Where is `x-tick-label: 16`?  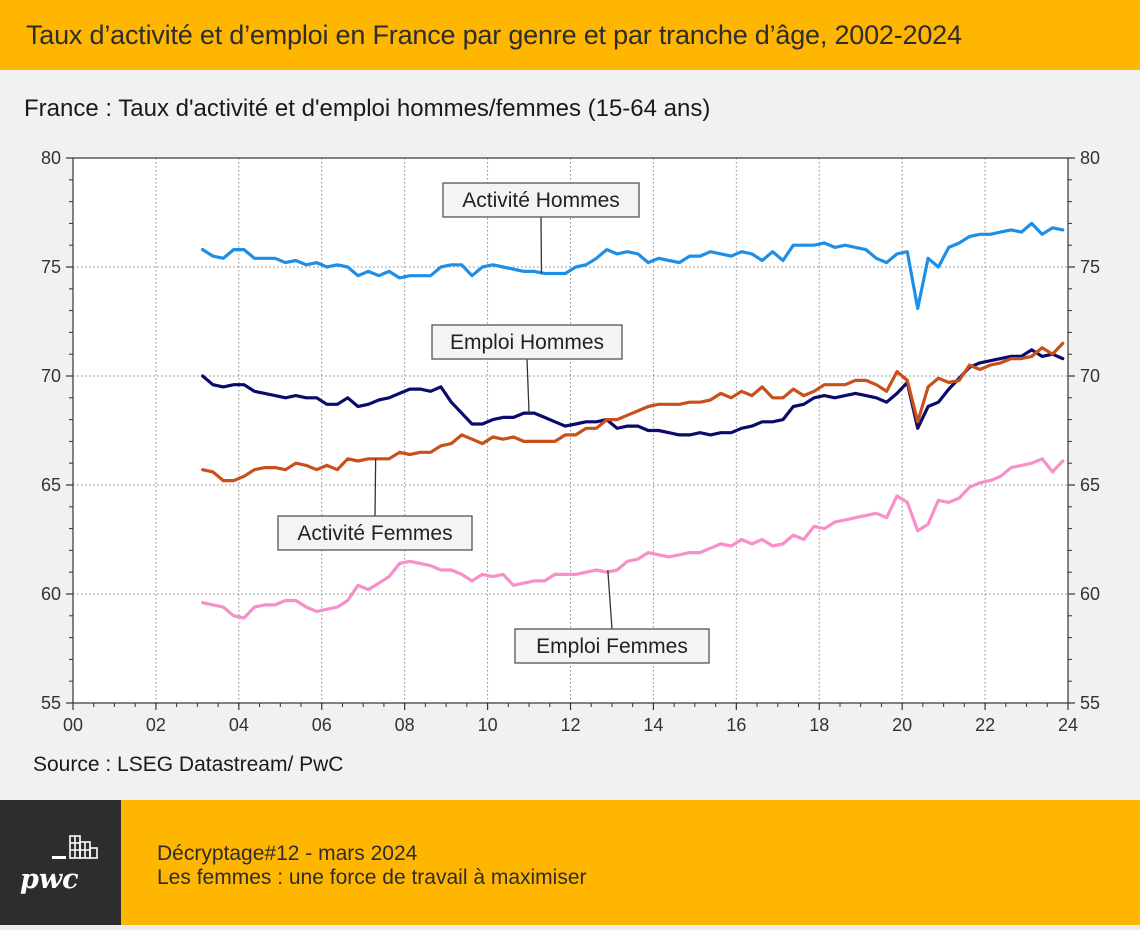
x-tick-label: 16 is located at coordinates (736, 725).